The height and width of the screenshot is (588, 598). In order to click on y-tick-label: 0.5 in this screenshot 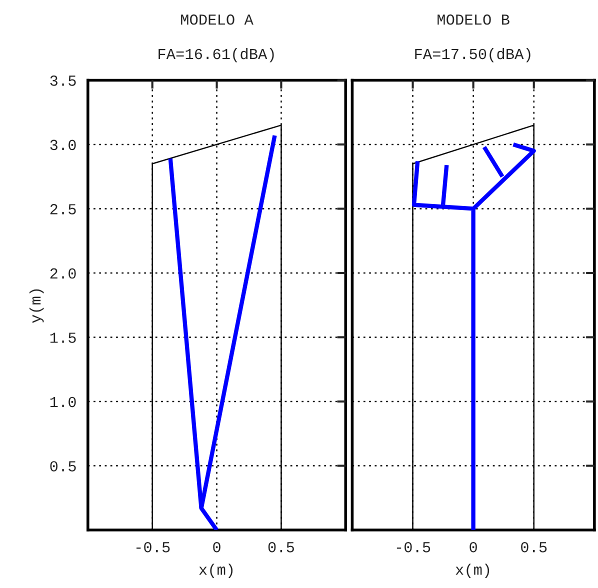, I will do `click(63, 466)`.